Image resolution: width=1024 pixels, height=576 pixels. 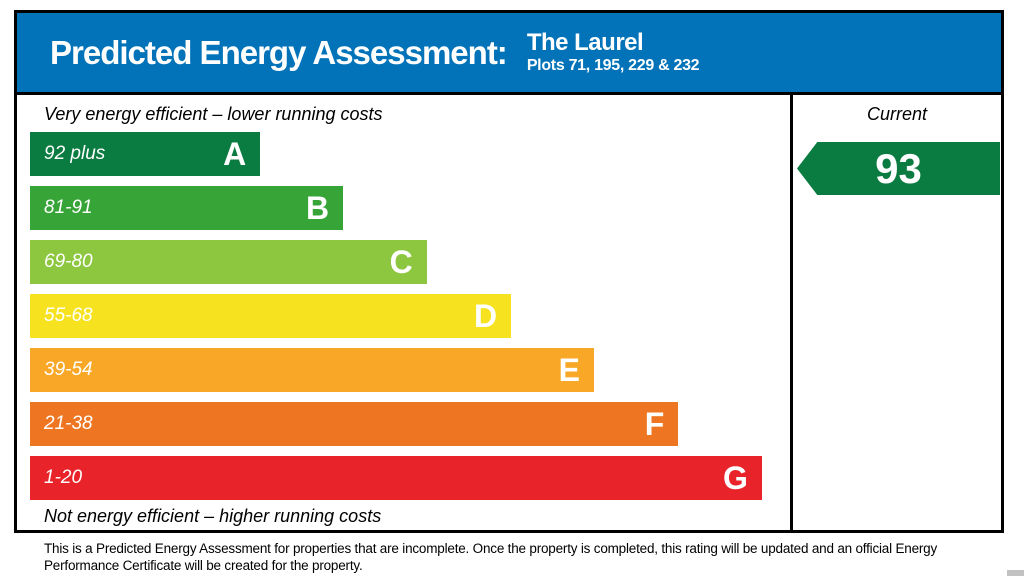 What do you see at coordinates (68, 207) in the screenshot?
I see `band-range-label: 81-91` at bounding box center [68, 207].